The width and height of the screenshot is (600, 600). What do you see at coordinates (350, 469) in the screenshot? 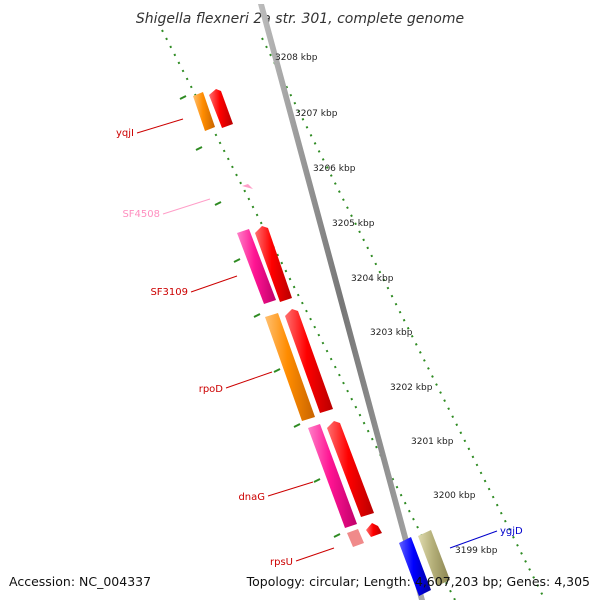
I see `dnaG-cds-feature` at bounding box center [350, 469].